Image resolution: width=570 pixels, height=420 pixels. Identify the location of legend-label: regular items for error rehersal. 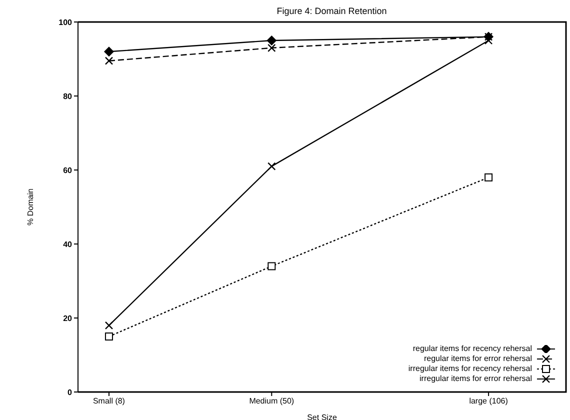
(478, 359).